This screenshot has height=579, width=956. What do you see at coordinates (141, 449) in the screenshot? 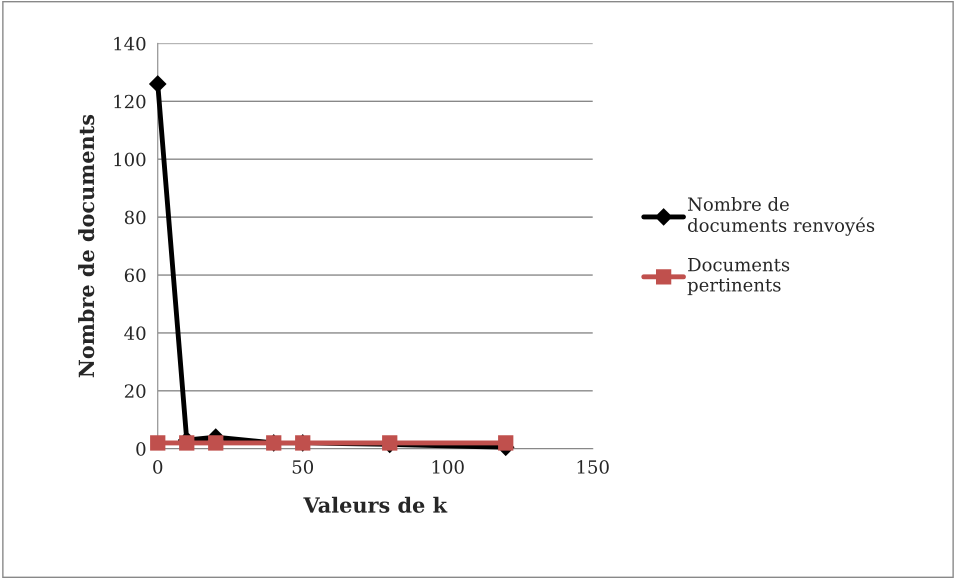
I see `y-tick-label: 0` at bounding box center [141, 449].